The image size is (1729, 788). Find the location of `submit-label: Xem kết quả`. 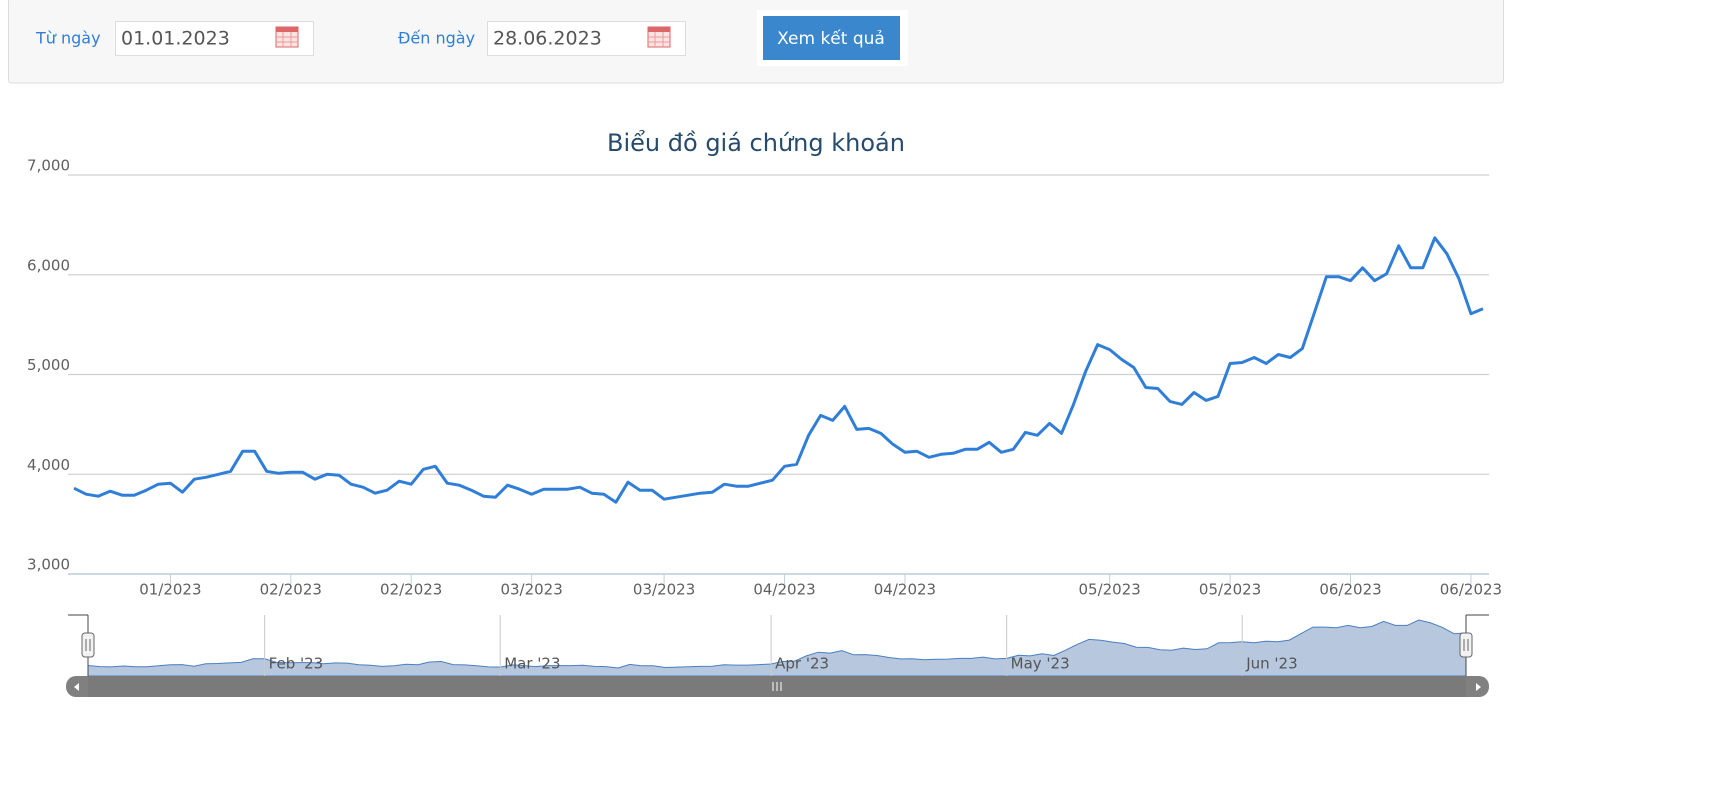

submit-label: Xem kết quả is located at coordinates (831, 38).